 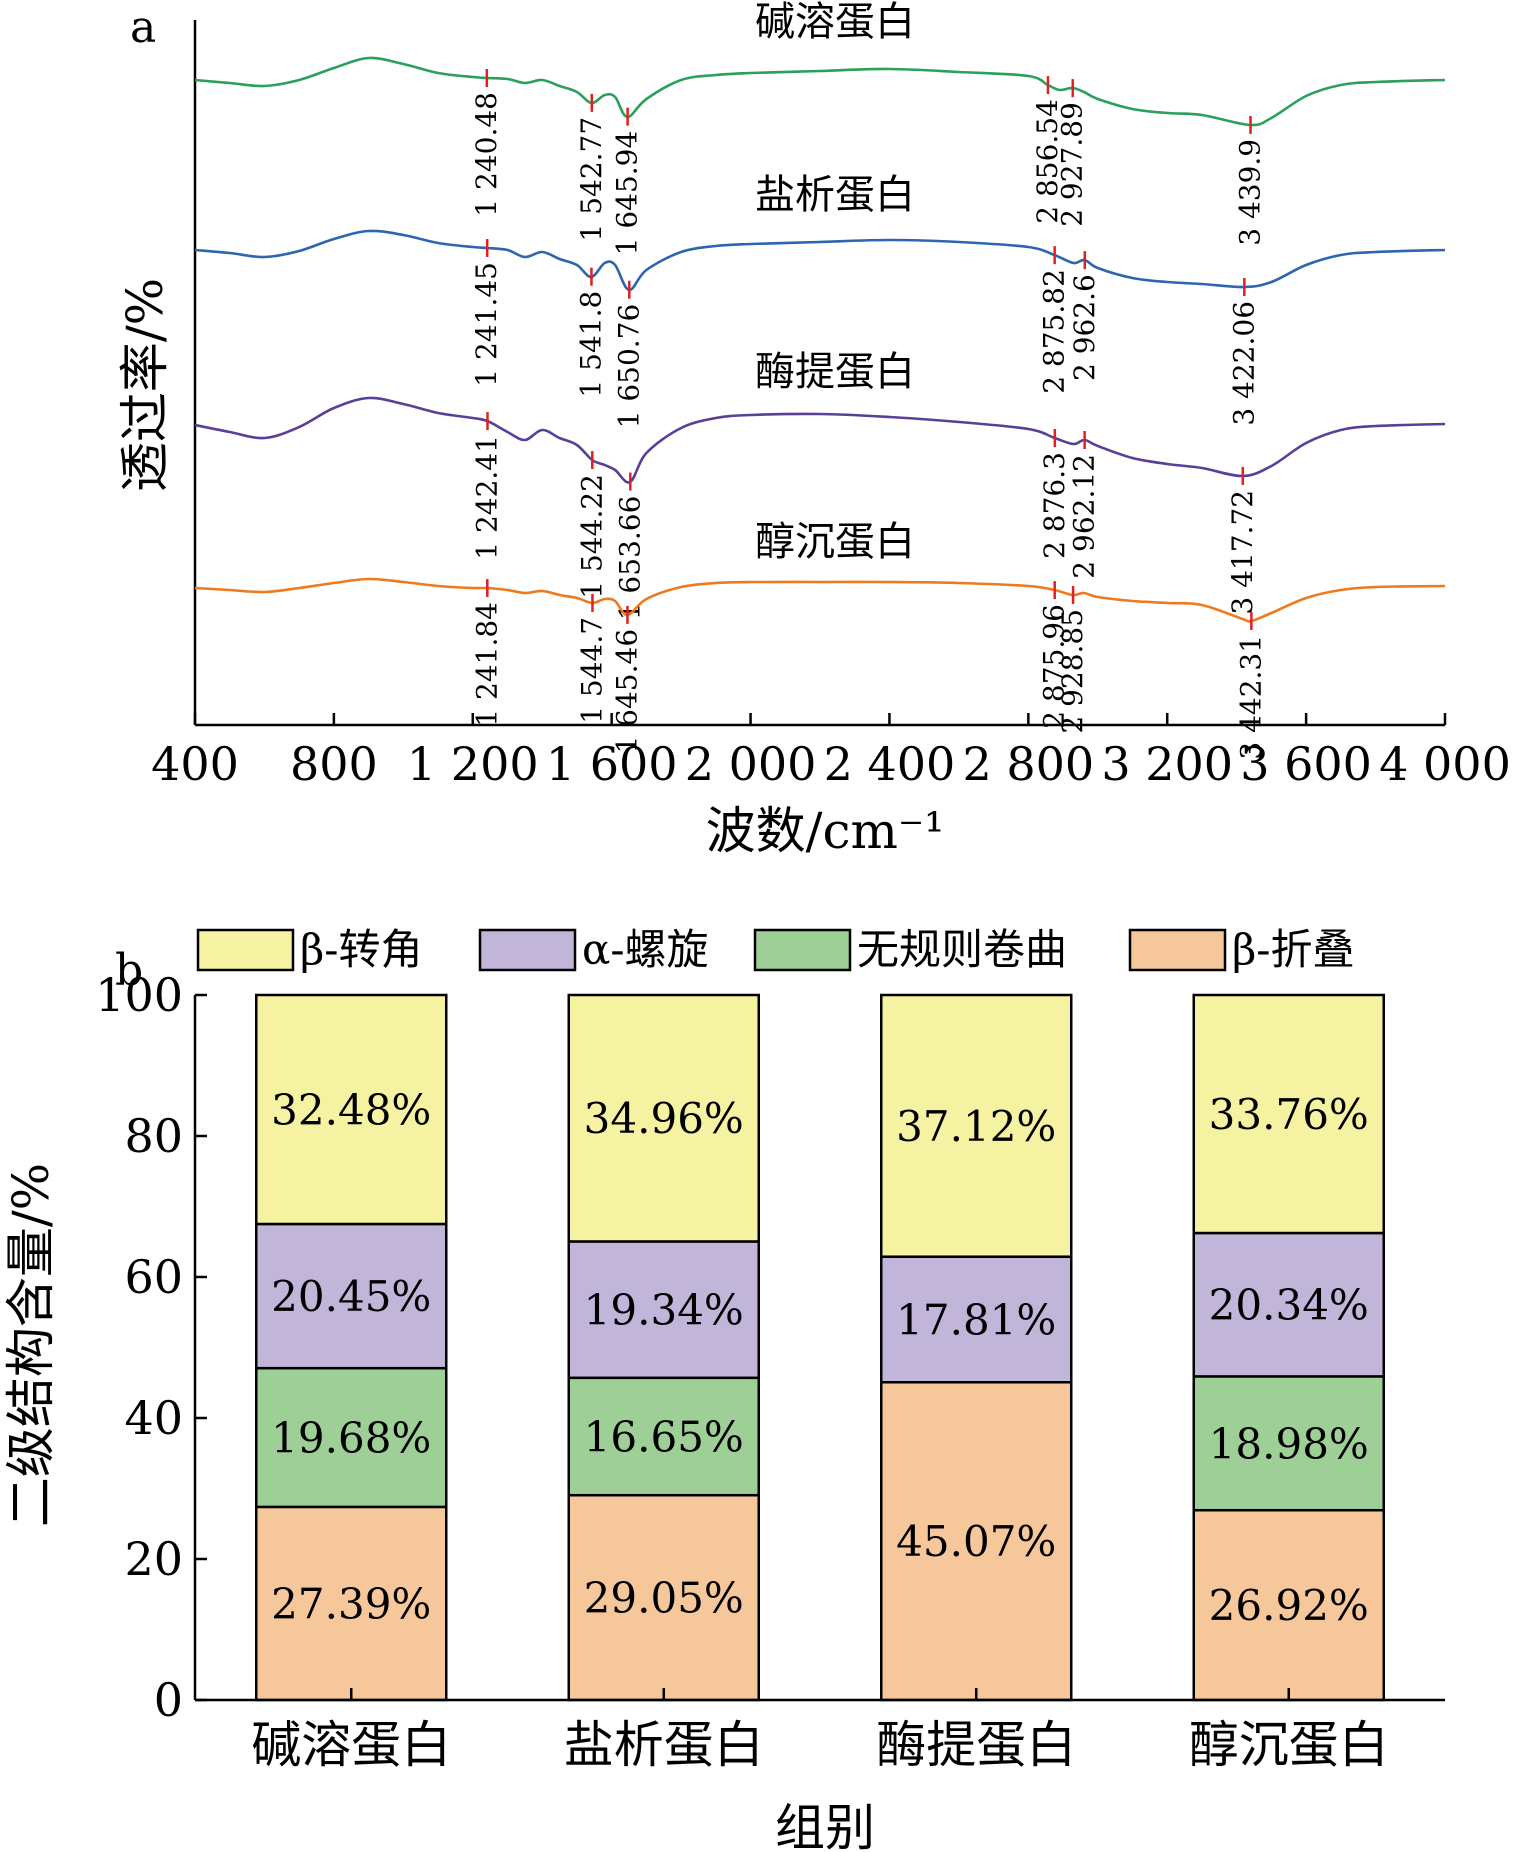 What do you see at coordinates (825, 1825) in the screenshot?
I see `bar-x-axis-label: 组别` at bounding box center [825, 1825].